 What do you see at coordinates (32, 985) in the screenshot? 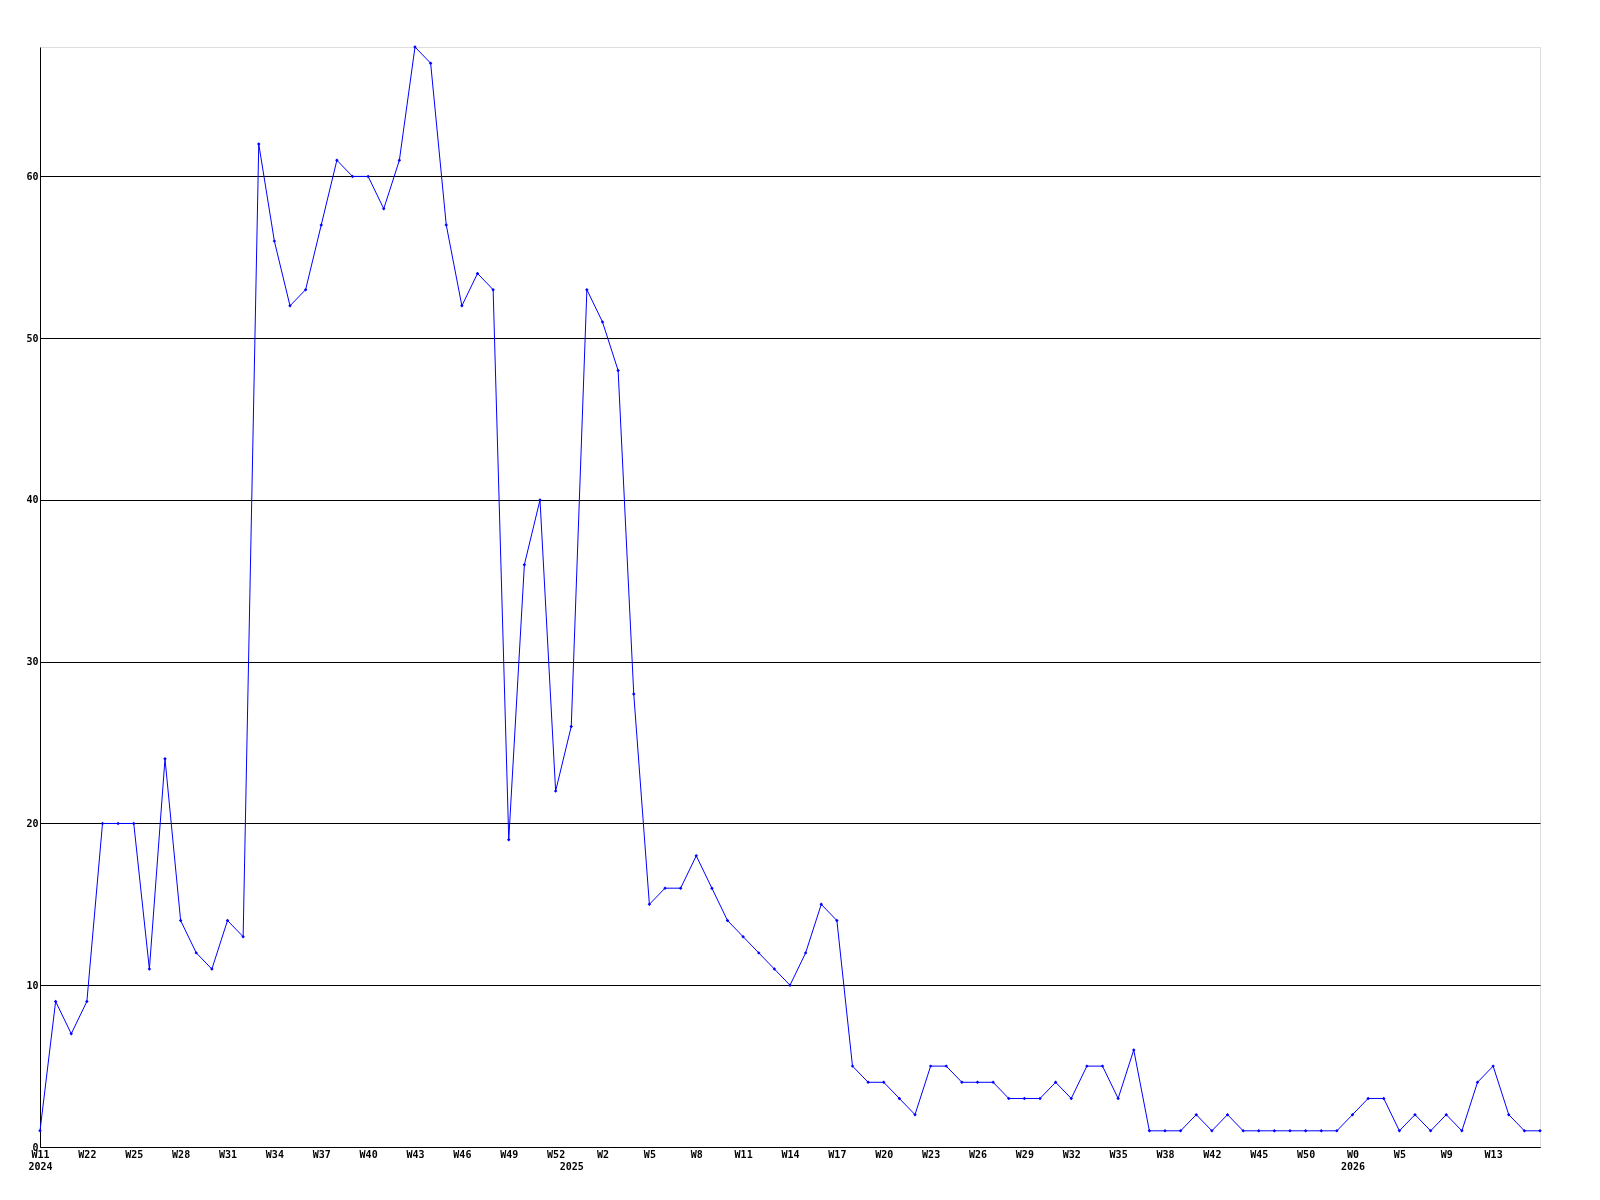
I see `y-tick-label: 10` at bounding box center [32, 985].